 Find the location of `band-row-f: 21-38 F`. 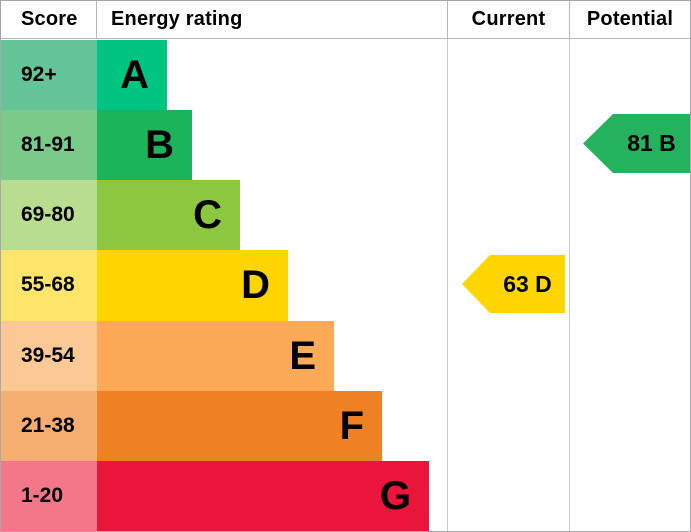

band-row-f: 21-38 F is located at coordinates (345, 425).